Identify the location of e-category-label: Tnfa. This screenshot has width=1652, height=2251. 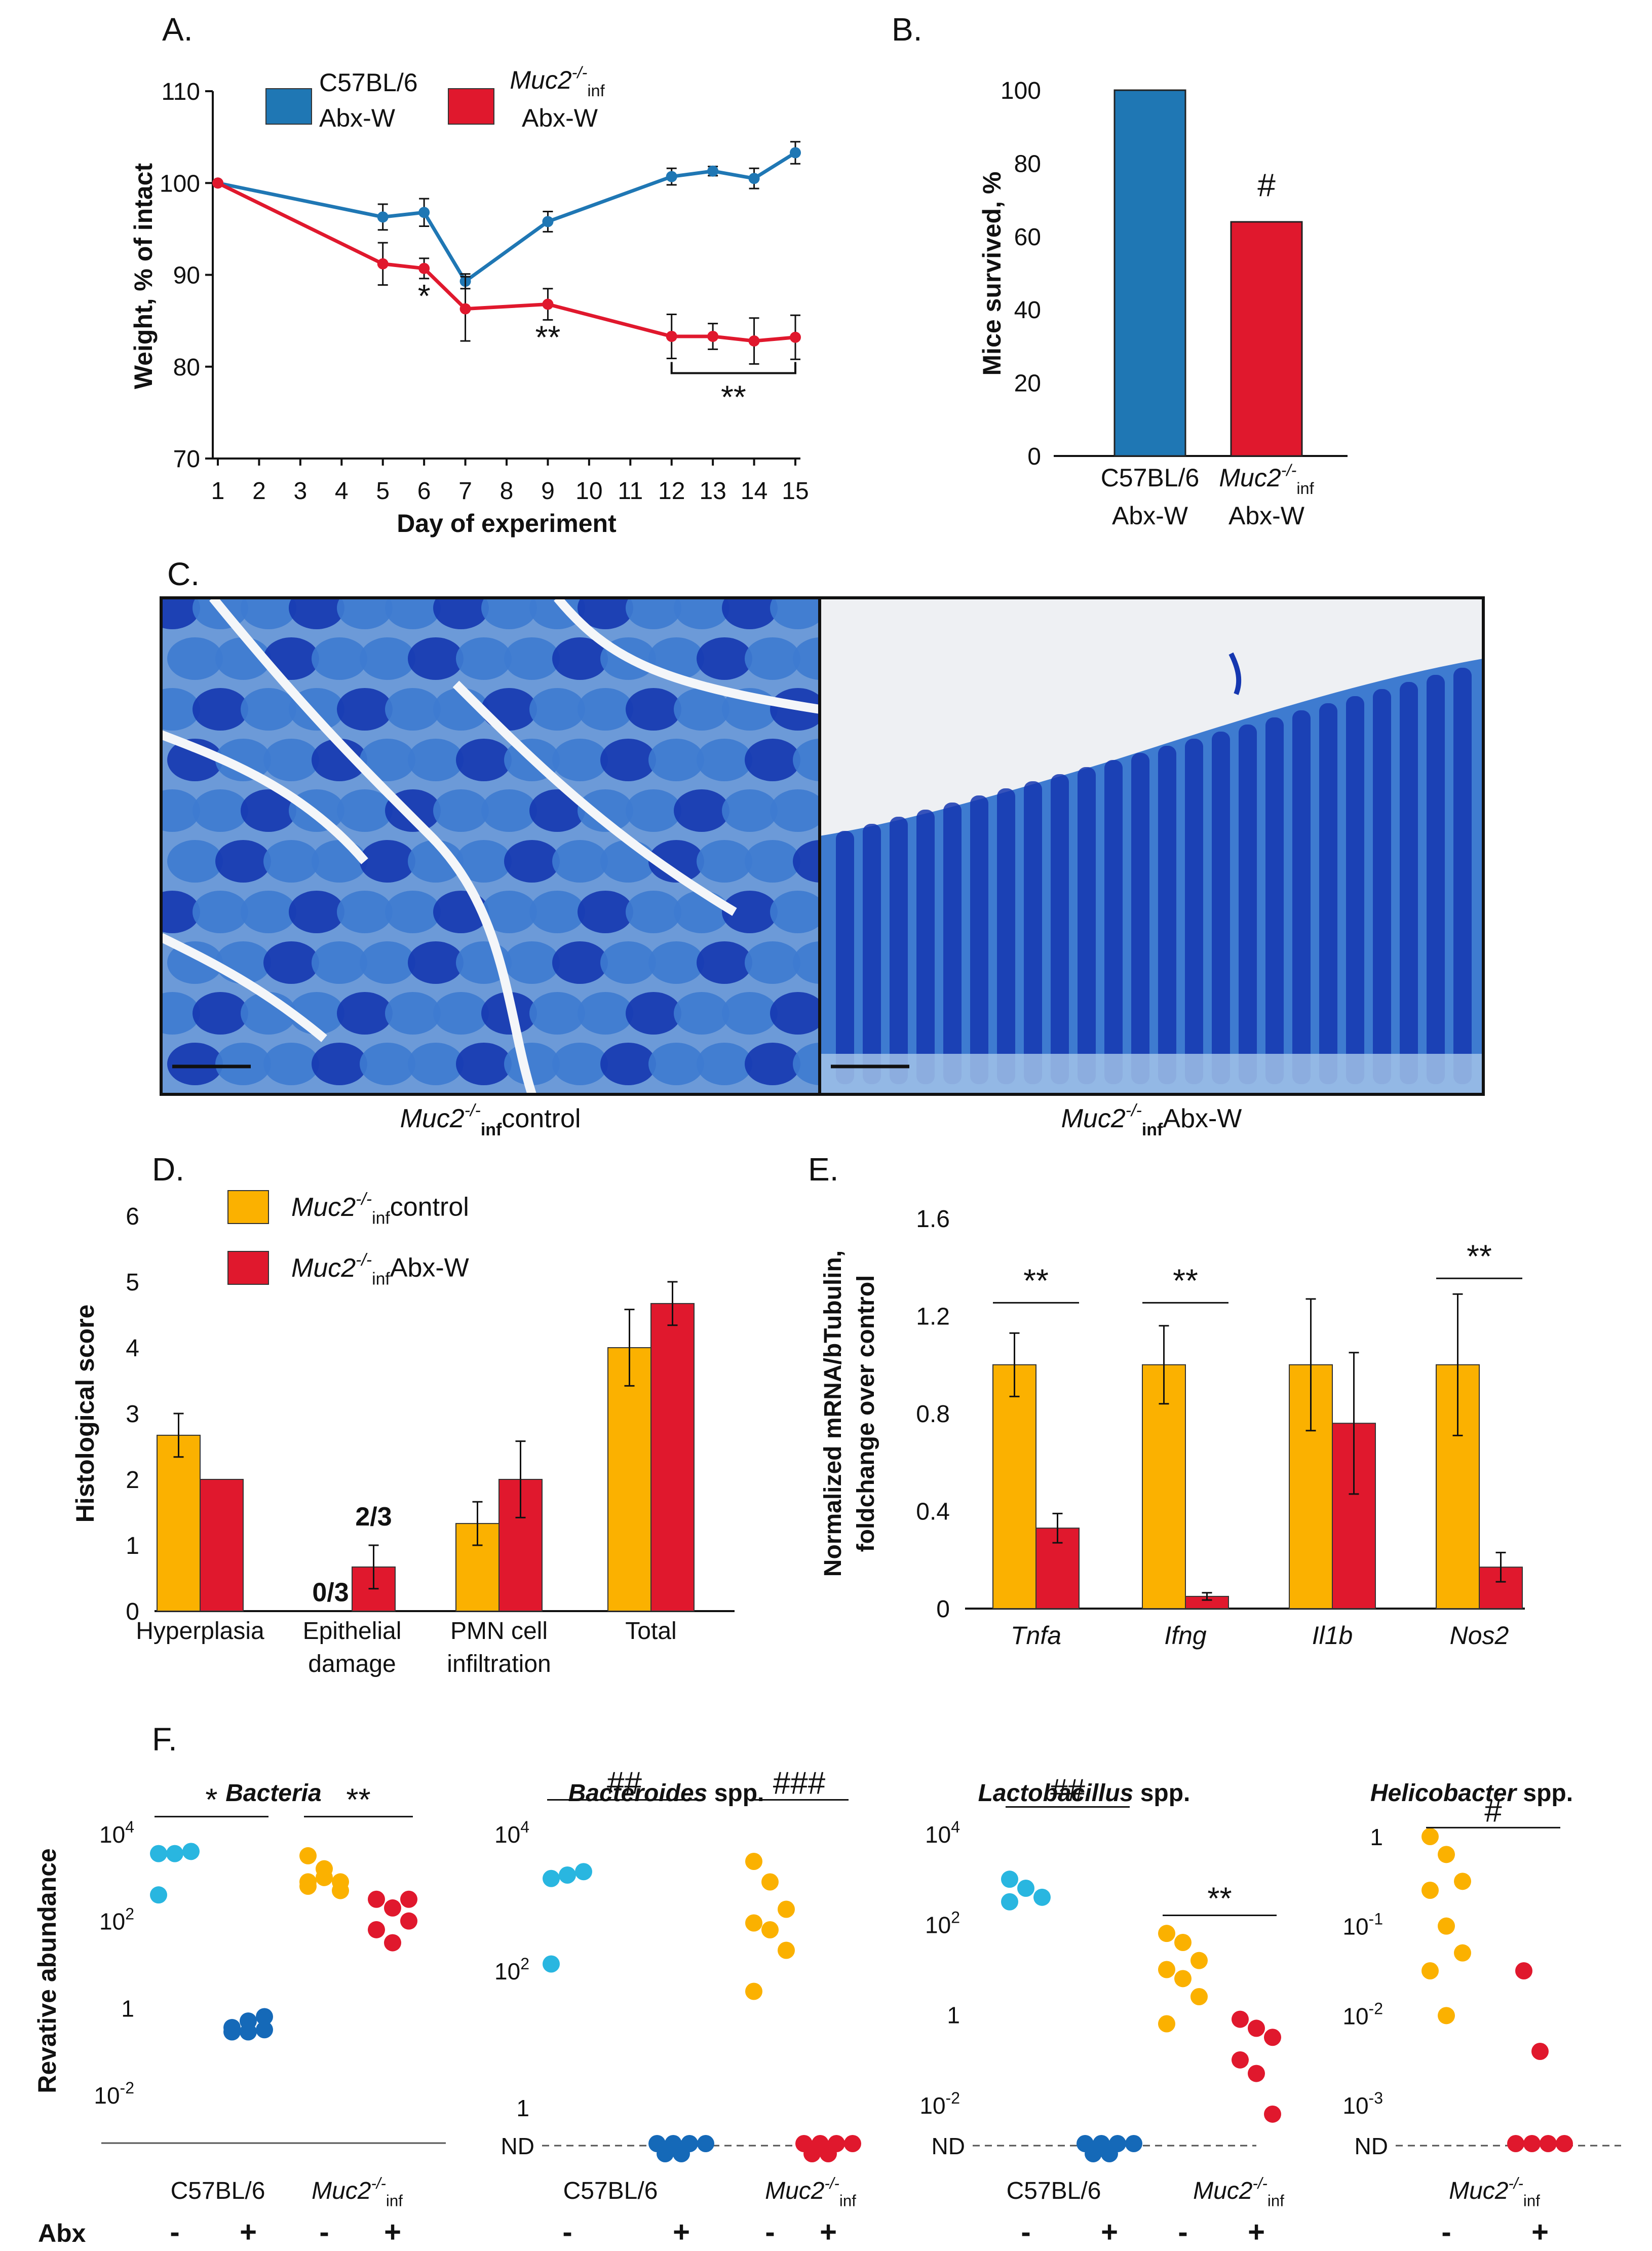
(1036, 1635).